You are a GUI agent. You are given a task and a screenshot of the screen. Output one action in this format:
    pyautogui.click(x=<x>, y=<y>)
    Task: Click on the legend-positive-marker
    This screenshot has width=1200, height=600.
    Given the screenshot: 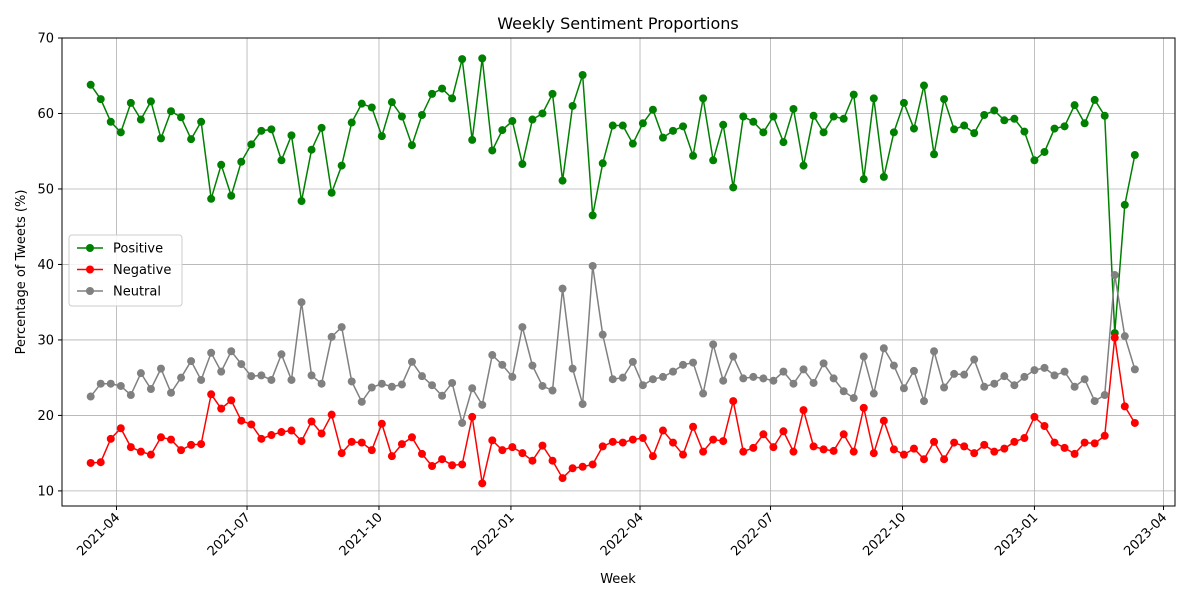 What is the action you would take?
    pyautogui.click(x=90, y=248)
    